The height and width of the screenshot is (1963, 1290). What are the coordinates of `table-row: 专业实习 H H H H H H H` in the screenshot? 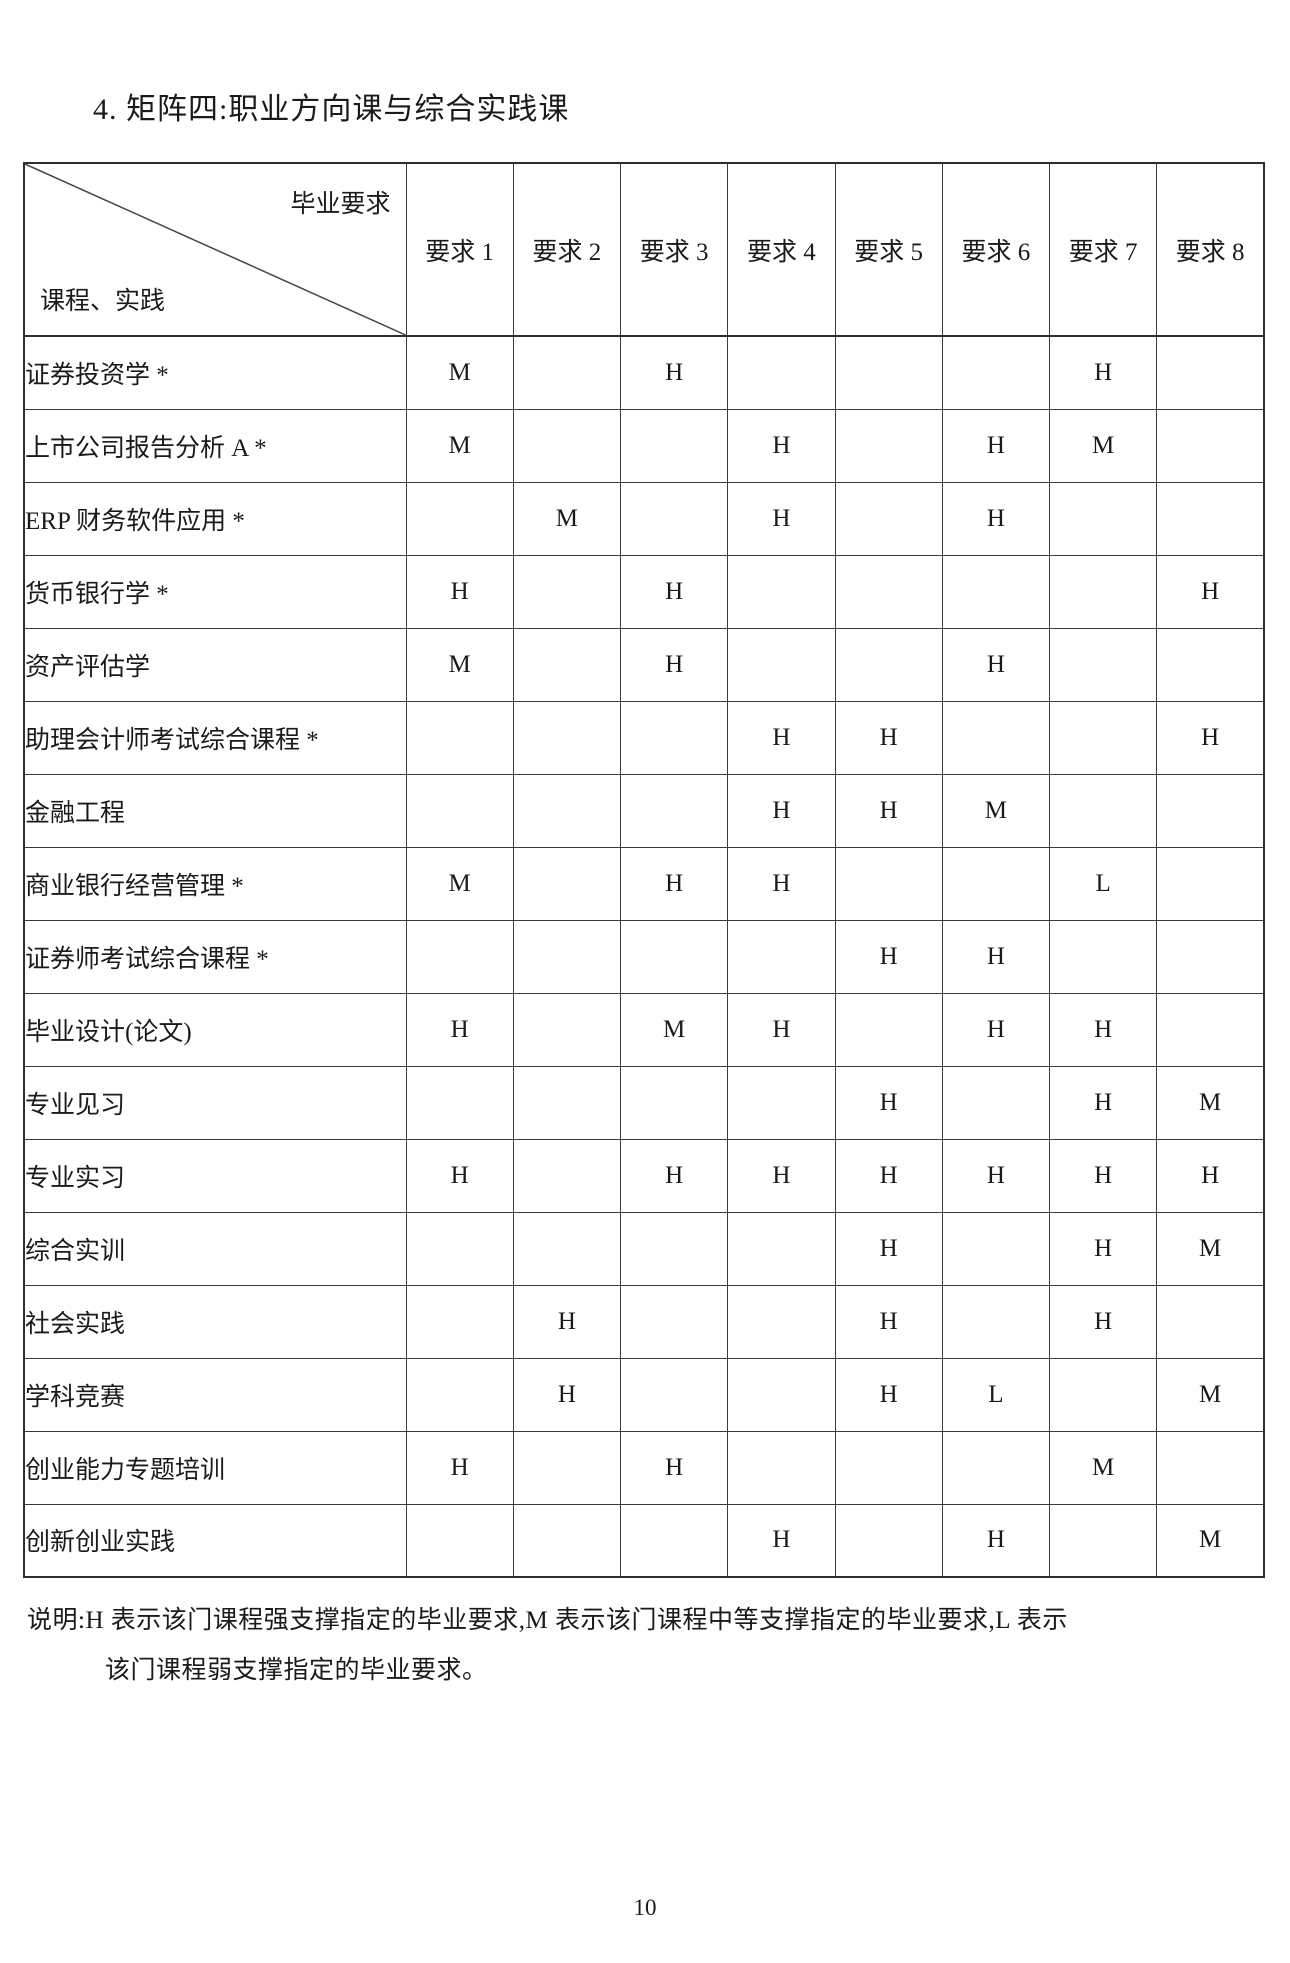 It's located at (644, 1175).